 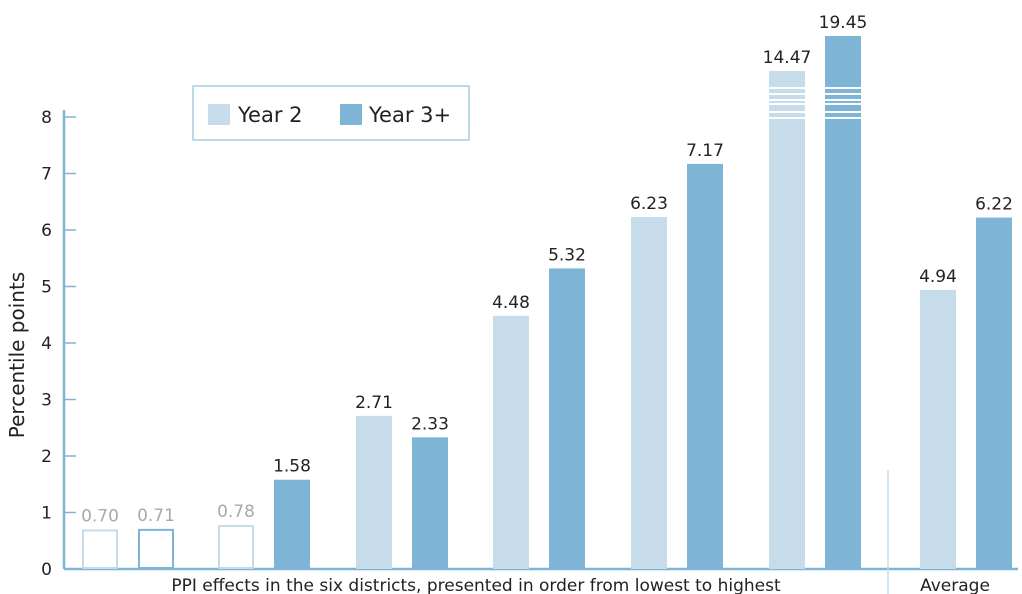 I want to click on value-label: 4.94, so click(x=938, y=277).